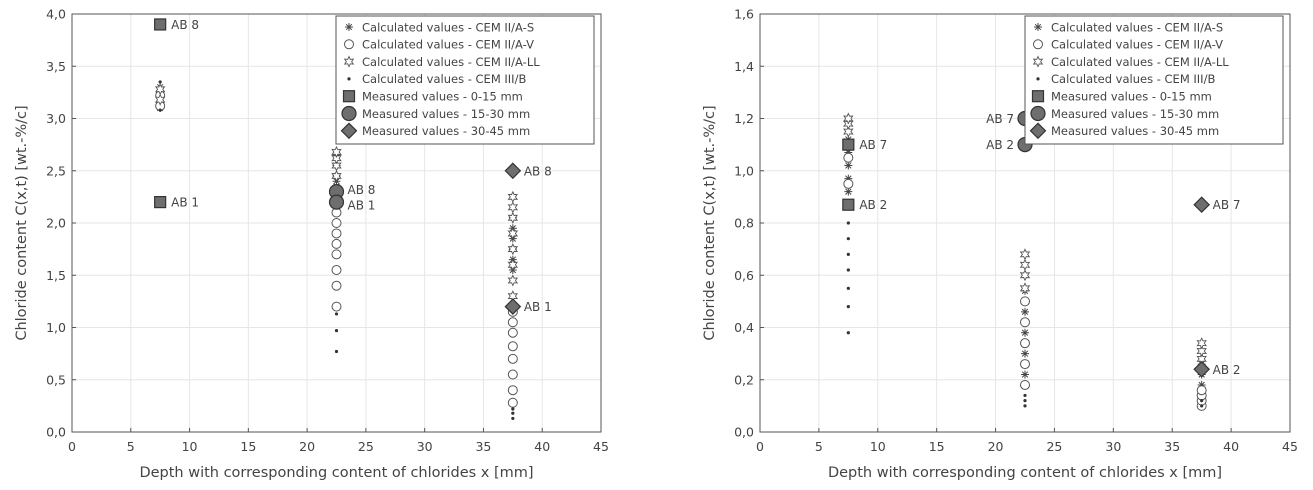  What do you see at coordinates (442, 97) in the screenshot?
I see `legend-entry: Measured values - 0-15 mm` at bounding box center [442, 97].